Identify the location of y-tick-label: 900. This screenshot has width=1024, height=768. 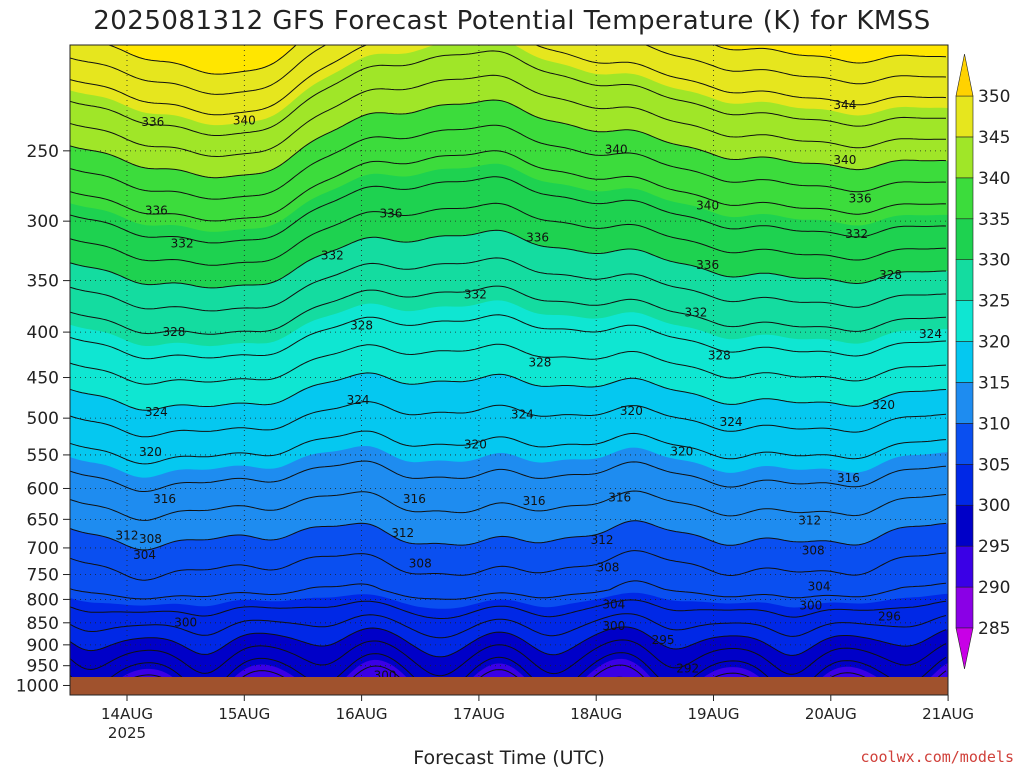
(43, 646).